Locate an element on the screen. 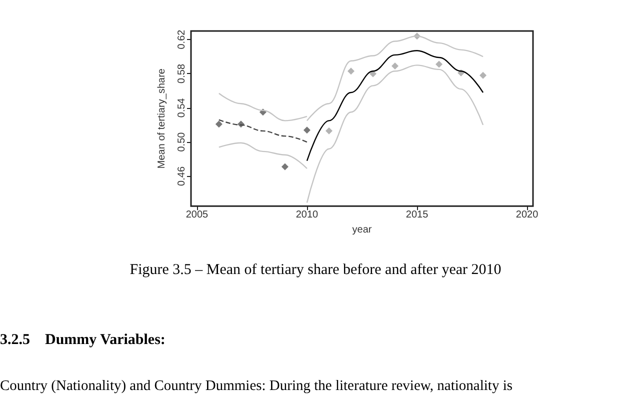  text: Country (Nationality) and Country Dummies: During the literature review, nationality is is located at coordinates (256, 386).